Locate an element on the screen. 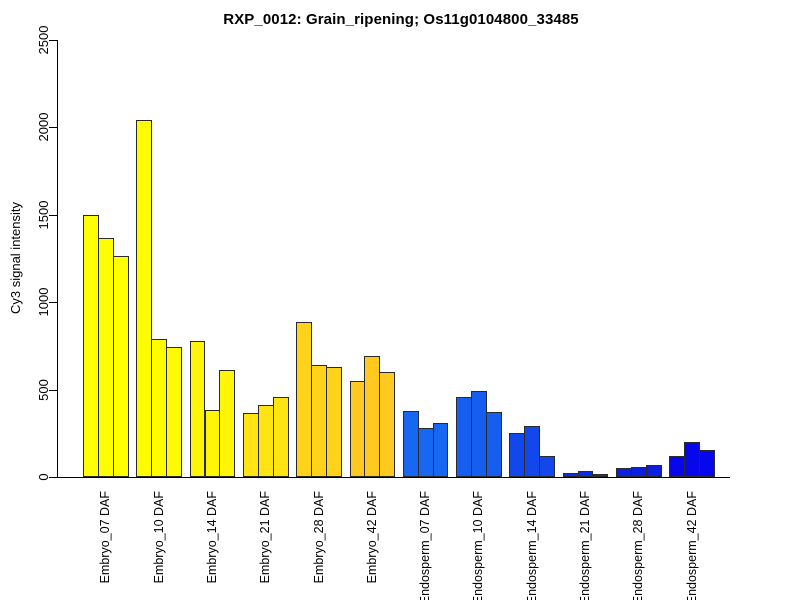 The width and height of the screenshot is (800, 600). x-category-label: Endosperm_14 DAF is located at coordinates (531, 545).